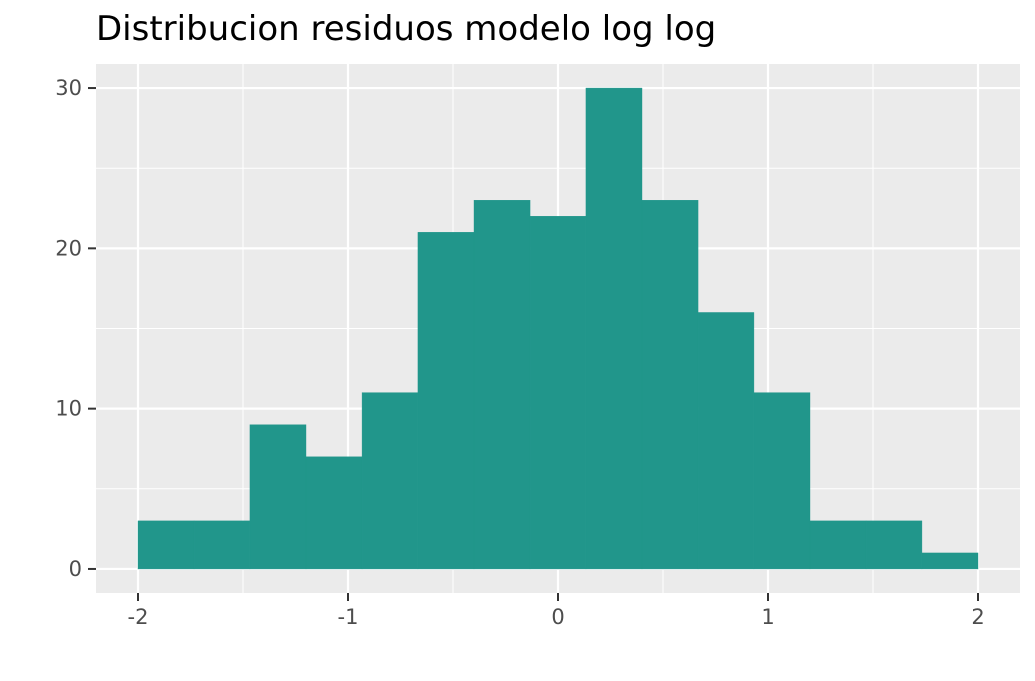  Describe the element at coordinates (75, 328) in the screenshot. I see `y-axis: 0 10 20 30` at that location.